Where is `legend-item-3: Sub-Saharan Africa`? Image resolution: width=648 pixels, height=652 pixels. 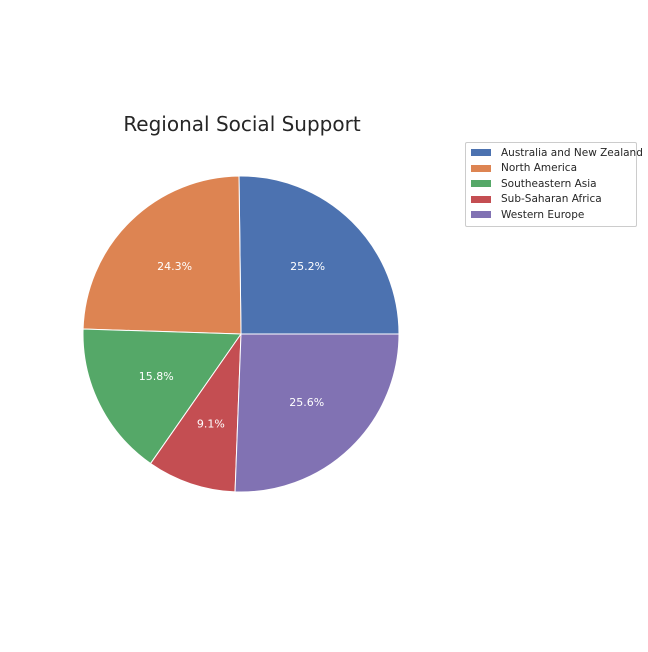
legend-item-3: Sub-Saharan Africa is located at coordinates (551, 200).